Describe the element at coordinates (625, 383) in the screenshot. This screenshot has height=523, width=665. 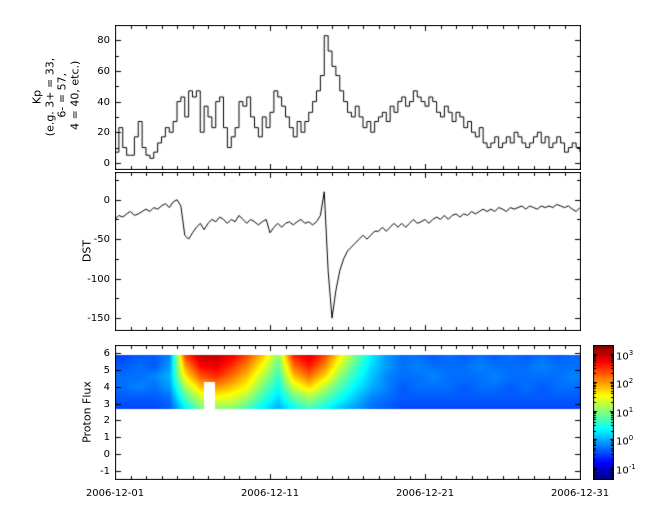
I see `colorbar-tick-label: 10²` at that location.